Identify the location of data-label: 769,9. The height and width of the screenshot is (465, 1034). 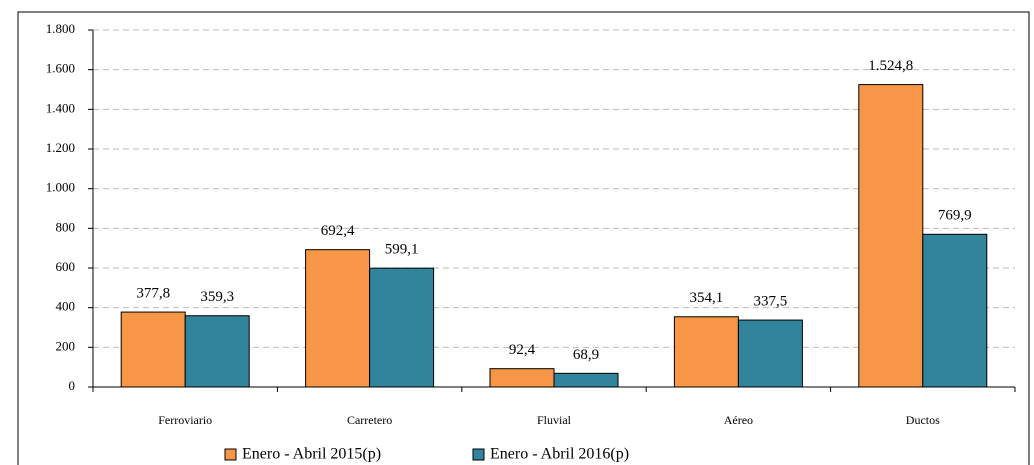
(955, 216).